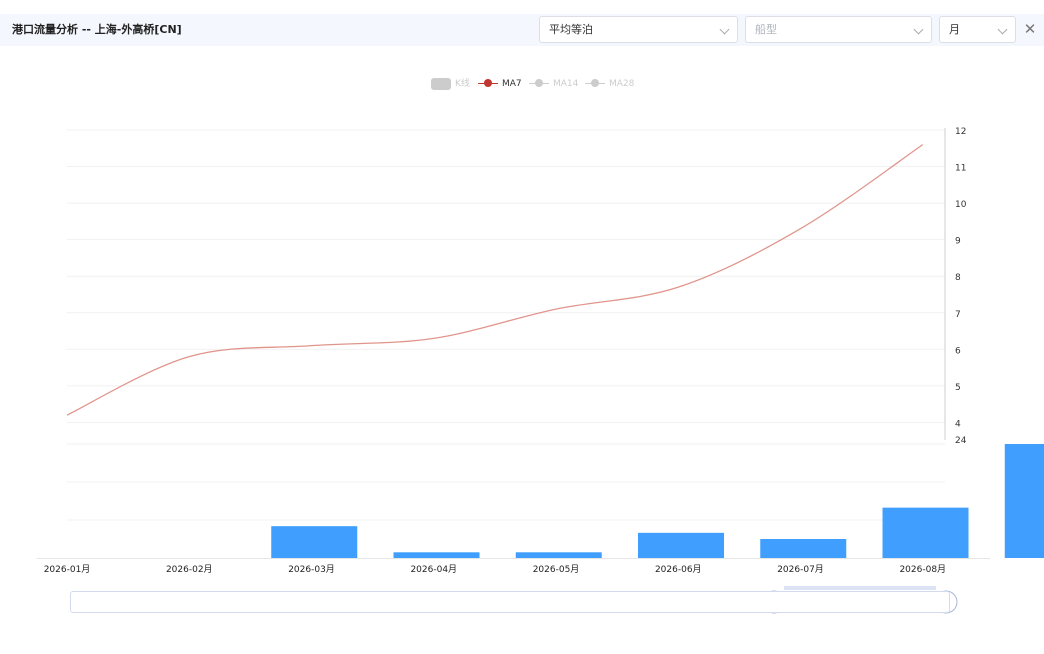  What do you see at coordinates (838, 29) in the screenshot?
I see `ship-type-select: 船型` at bounding box center [838, 29].